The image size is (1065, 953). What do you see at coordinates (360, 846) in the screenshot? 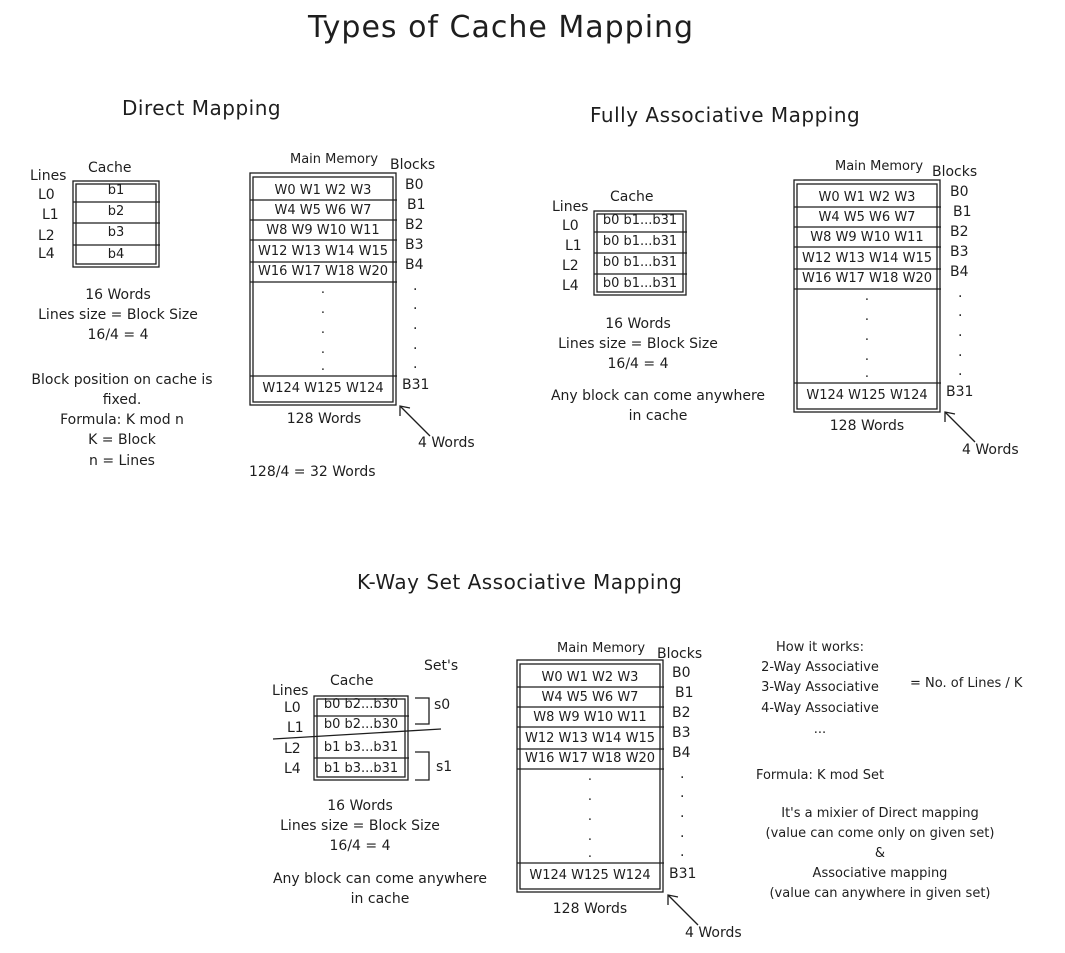
I see `kway-note: 16/4 = 4` at bounding box center [360, 846].